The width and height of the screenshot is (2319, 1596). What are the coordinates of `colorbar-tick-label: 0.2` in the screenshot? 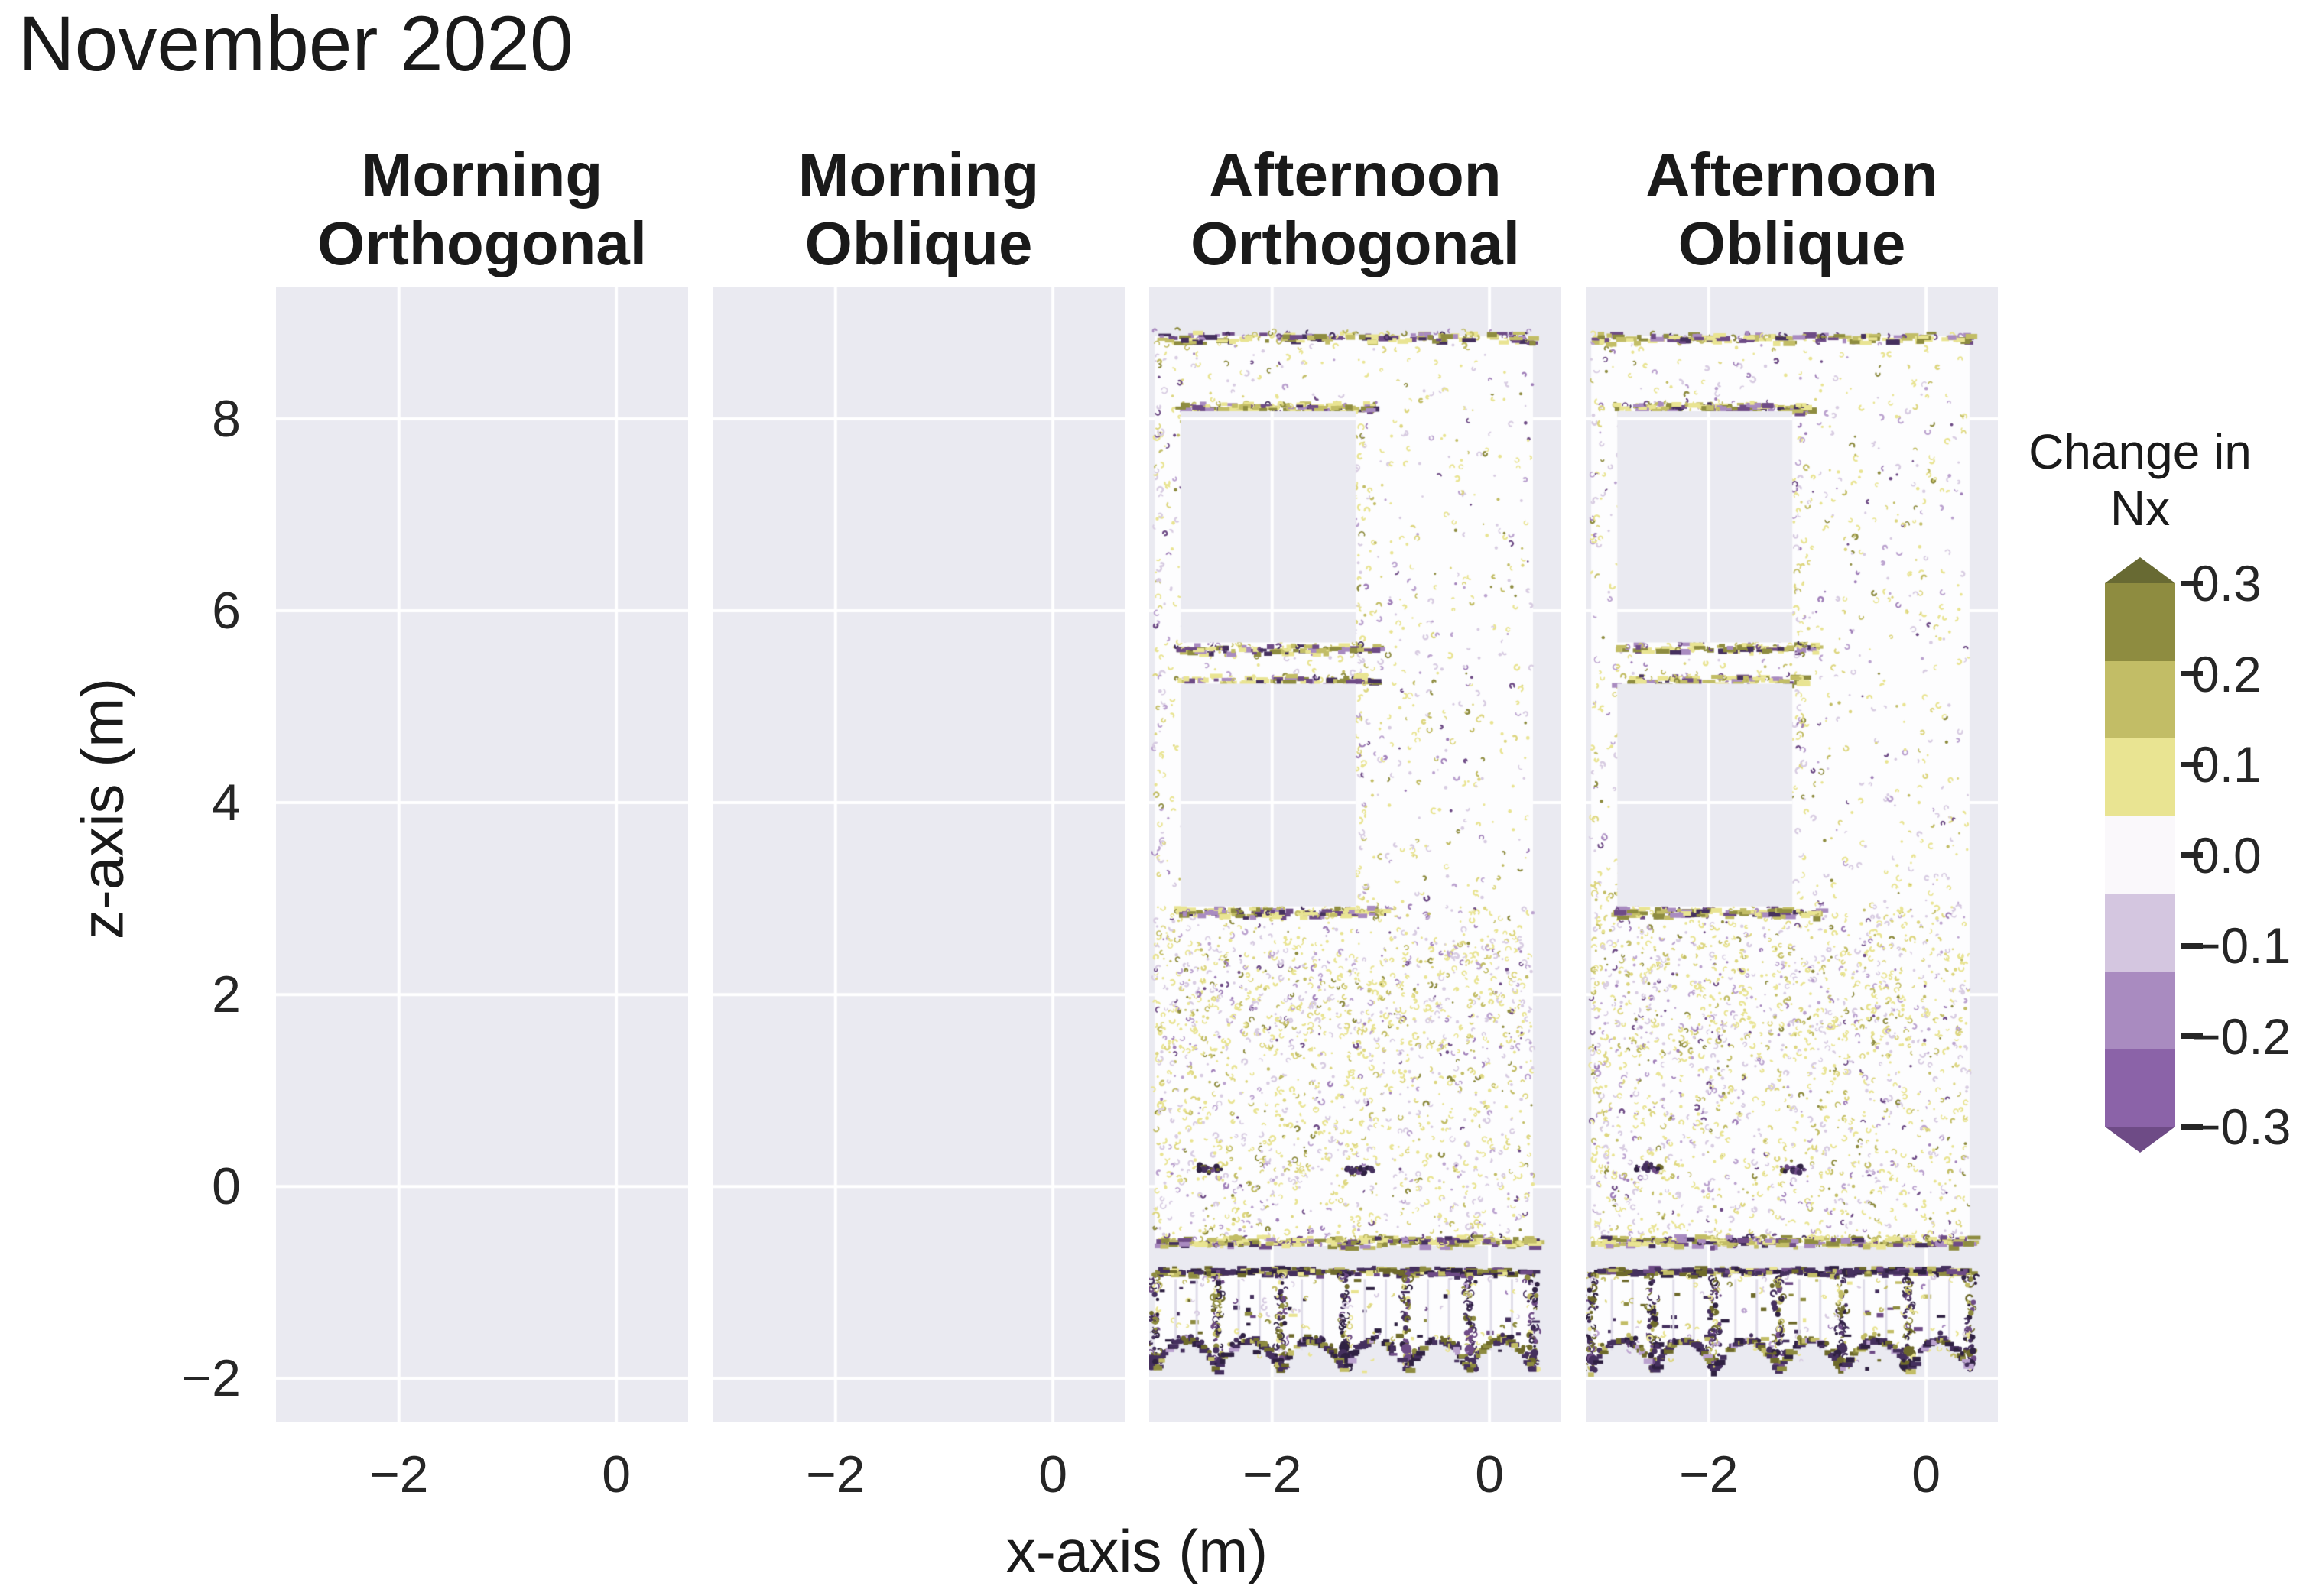 It's located at (2227, 674).